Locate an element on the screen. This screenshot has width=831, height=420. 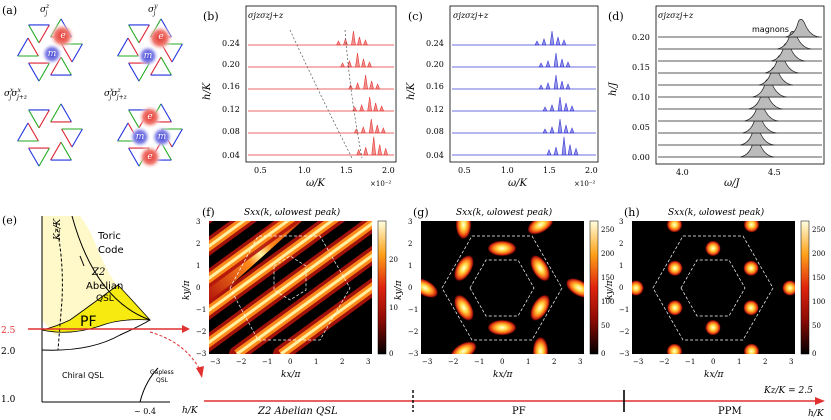
panel-a-sub4: σx jσz j+z is located at coordinates (116, 94).